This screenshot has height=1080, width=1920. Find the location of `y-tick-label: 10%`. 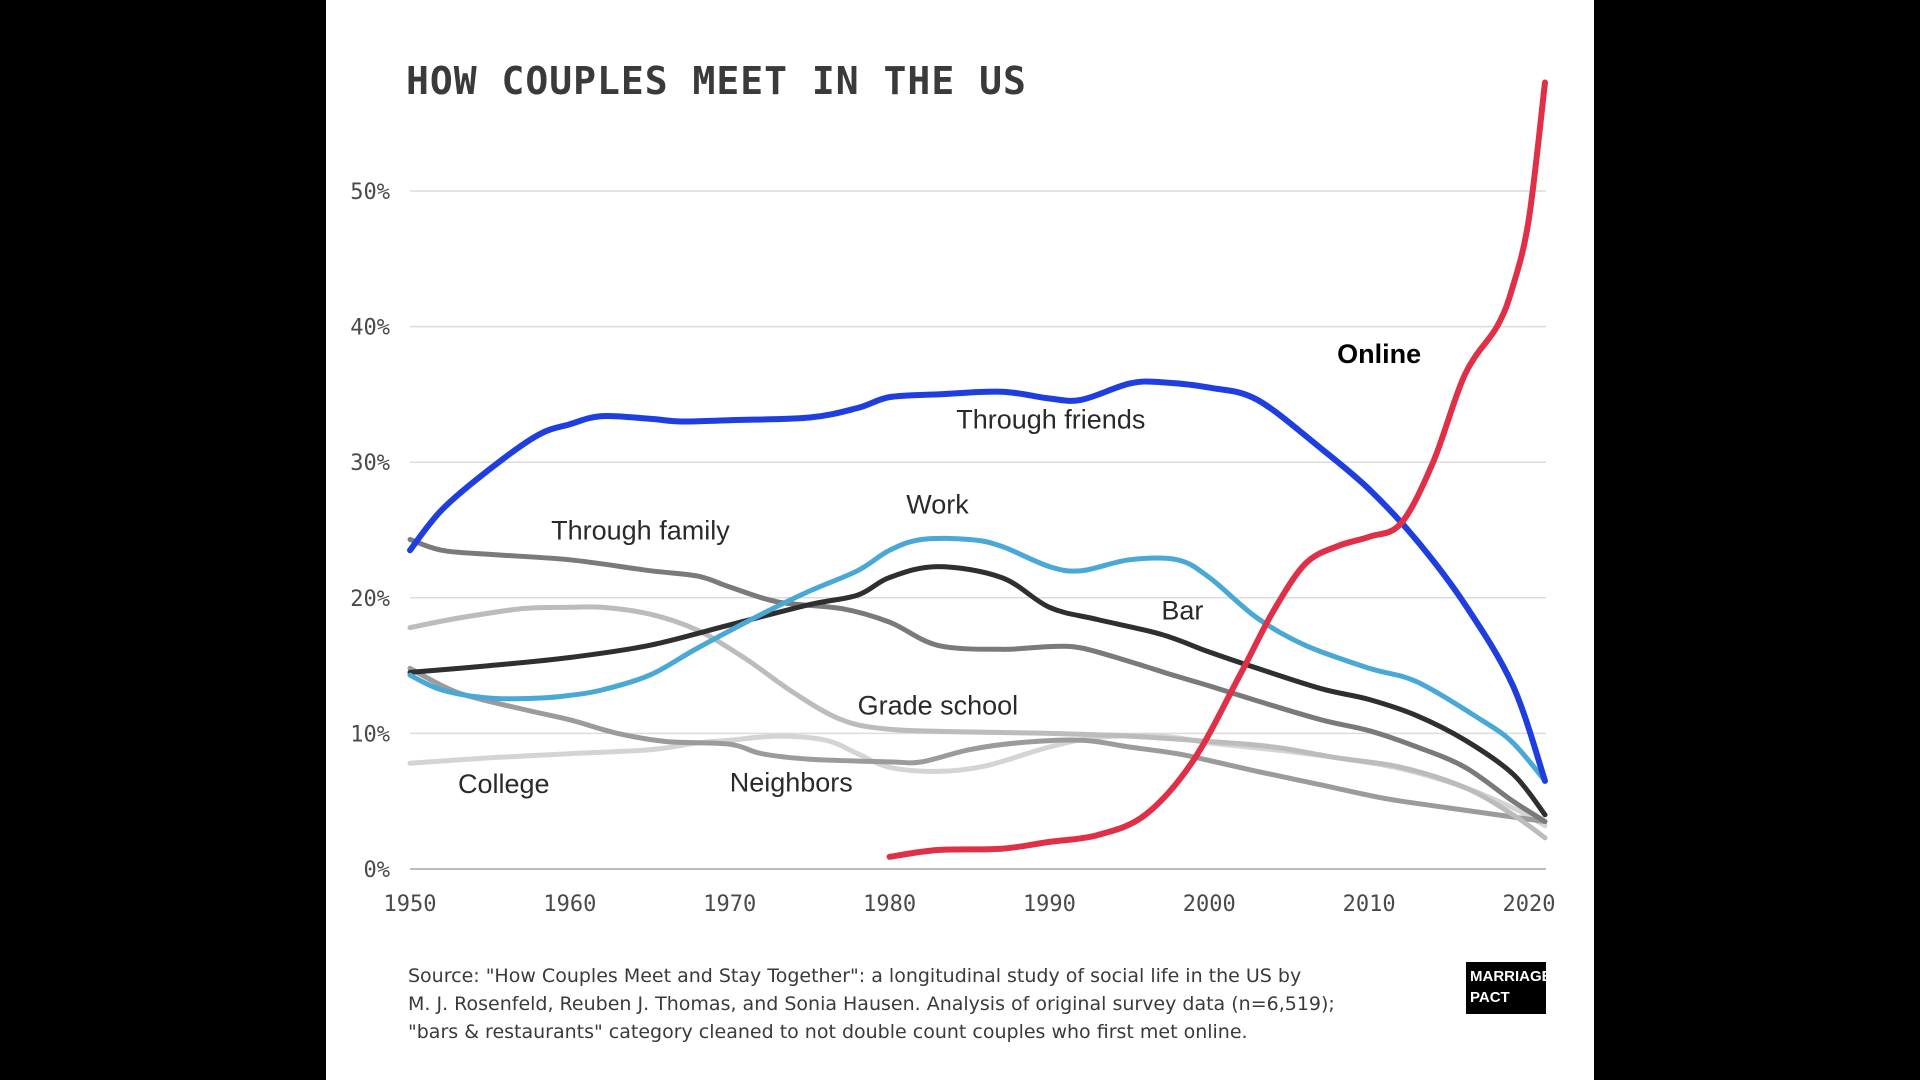

y-tick-label: 10% is located at coordinates (370, 734).